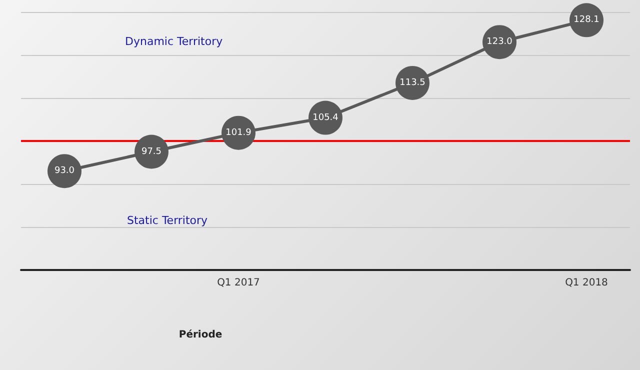 This screenshot has width=640, height=370. What do you see at coordinates (587, 20) in the screenshot?
I see `data-label: 128.1` at bounding box center [587, 20].